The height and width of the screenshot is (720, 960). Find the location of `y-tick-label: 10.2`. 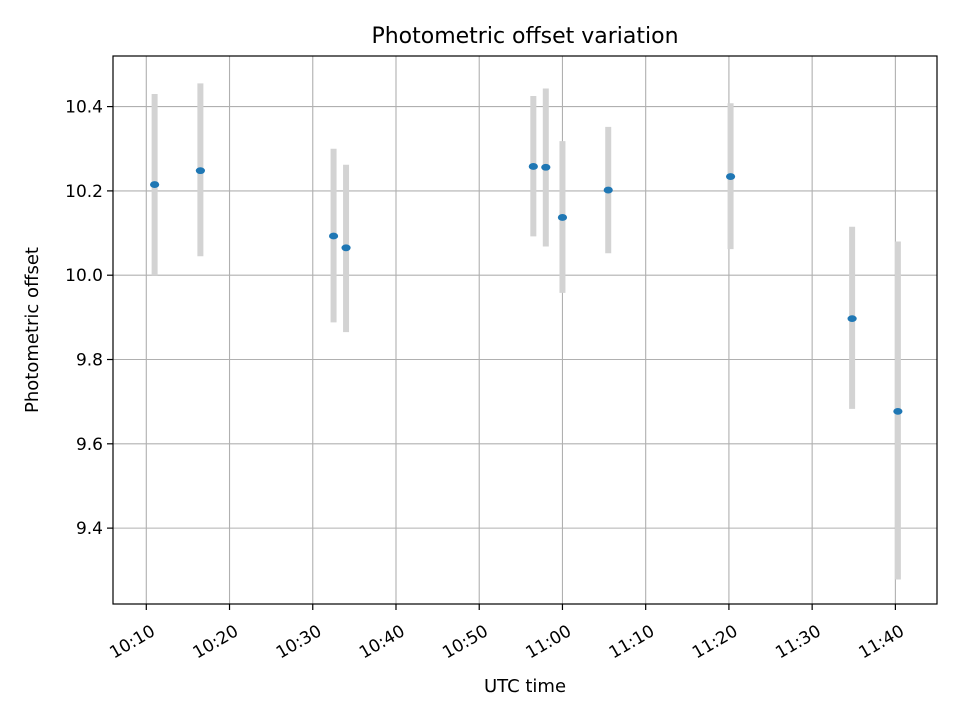

y-tick-label: 10.2 is located at coordinates (84, 192).